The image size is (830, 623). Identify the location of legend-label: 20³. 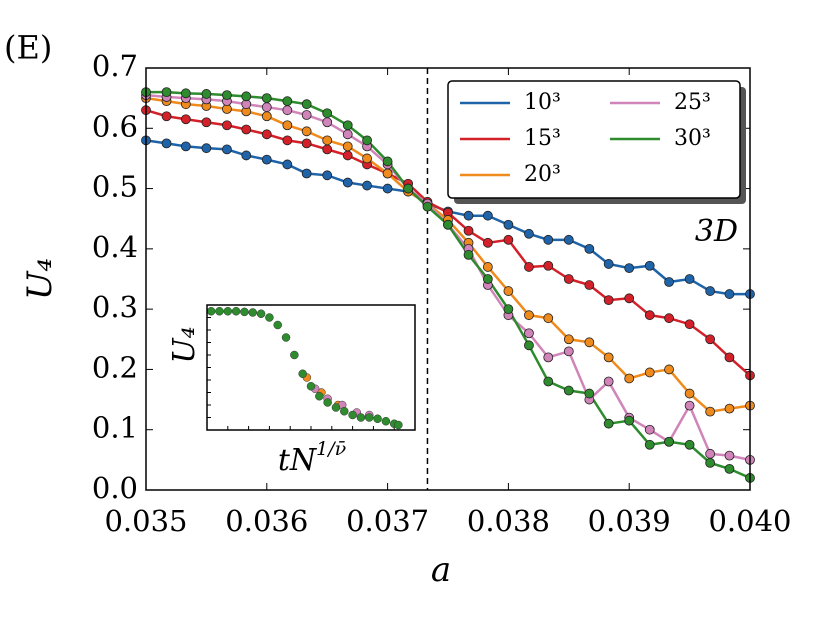
(542, 174).